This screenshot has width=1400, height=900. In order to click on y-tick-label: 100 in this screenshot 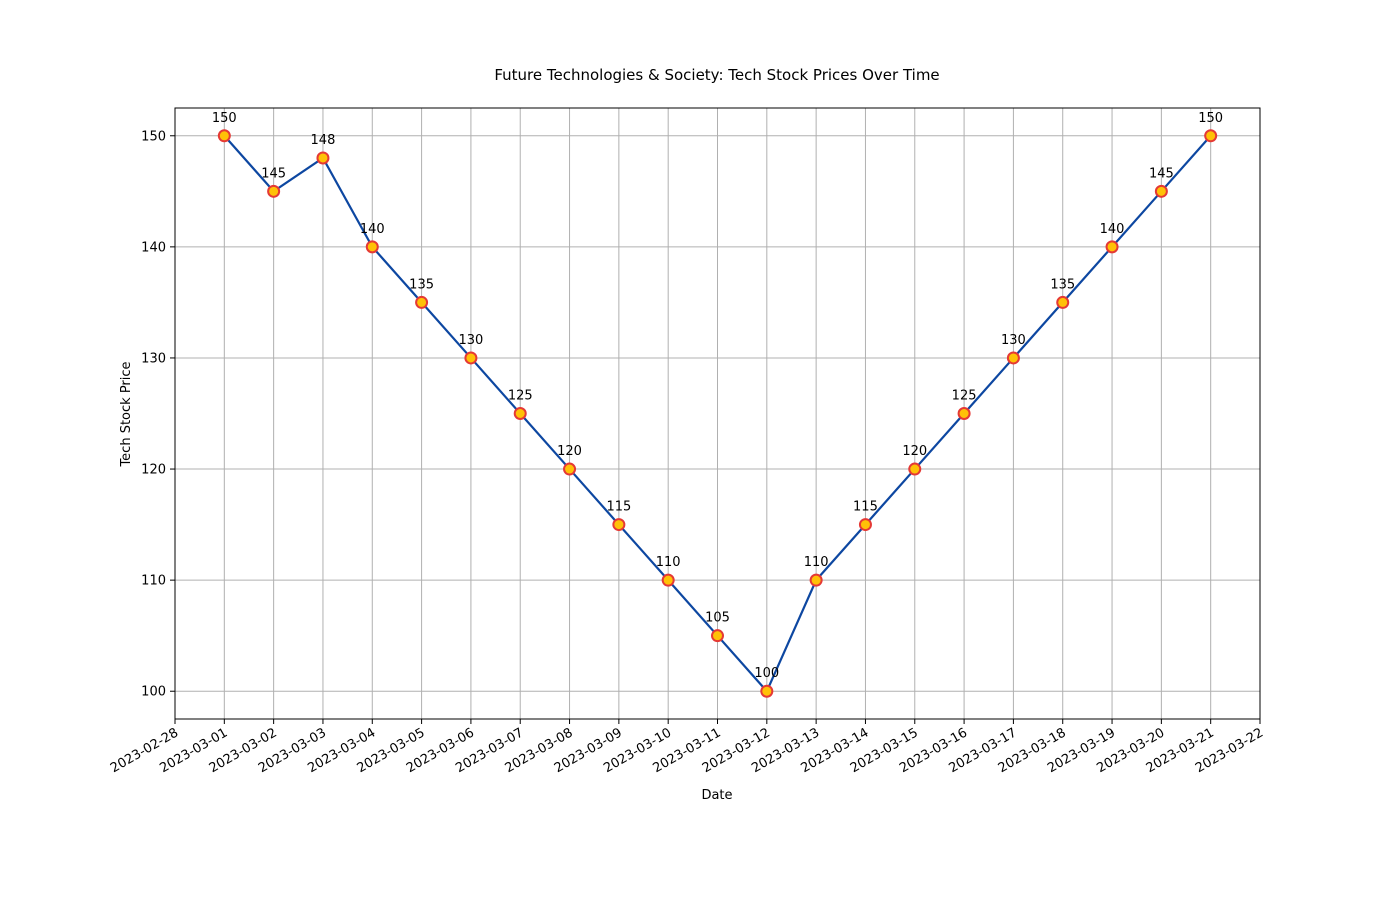, I will do `click(153, 692)`.